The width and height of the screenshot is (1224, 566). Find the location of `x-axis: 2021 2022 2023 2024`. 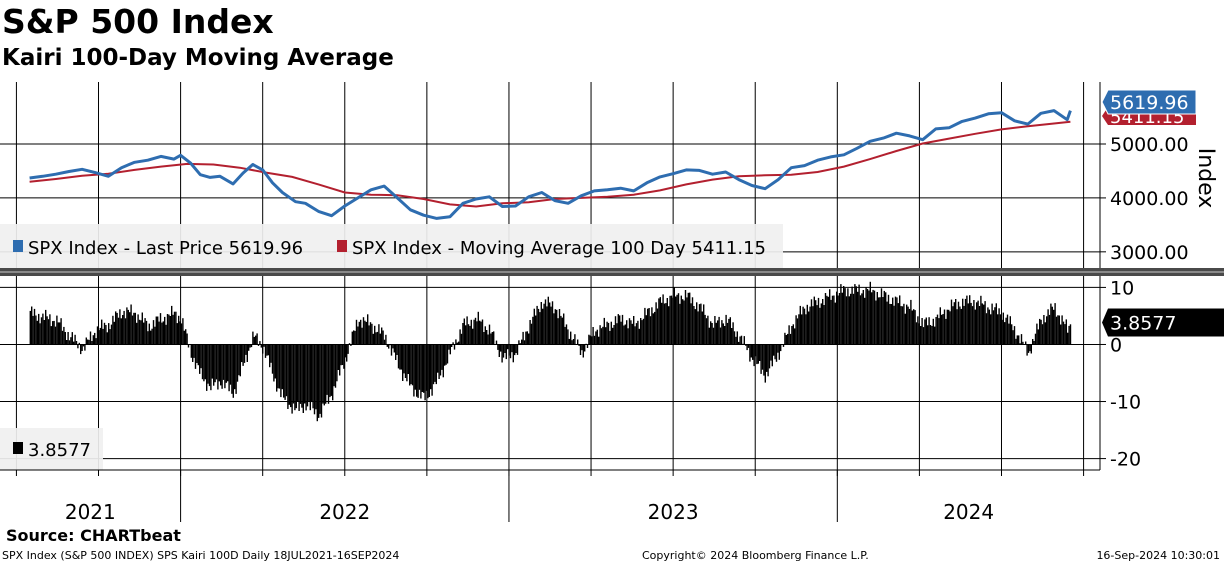

x-axis: 2021 2022 2023 2024 is located at coordinates (550, 496).